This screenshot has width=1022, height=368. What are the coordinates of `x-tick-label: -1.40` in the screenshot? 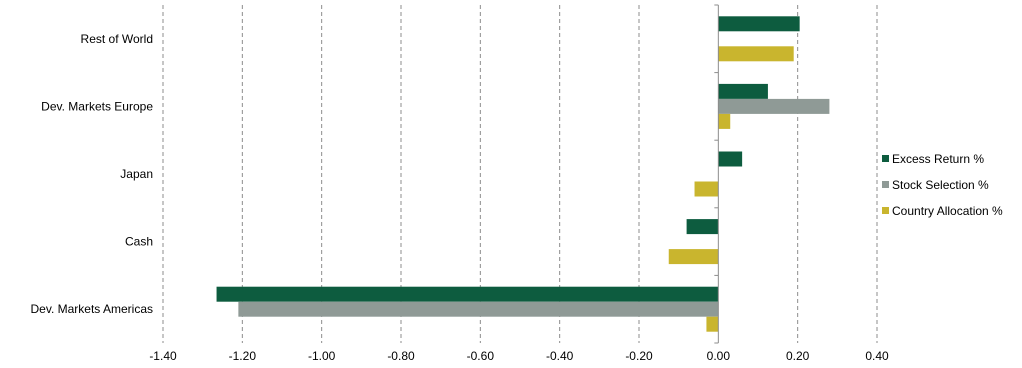 It's located at (163, 356).